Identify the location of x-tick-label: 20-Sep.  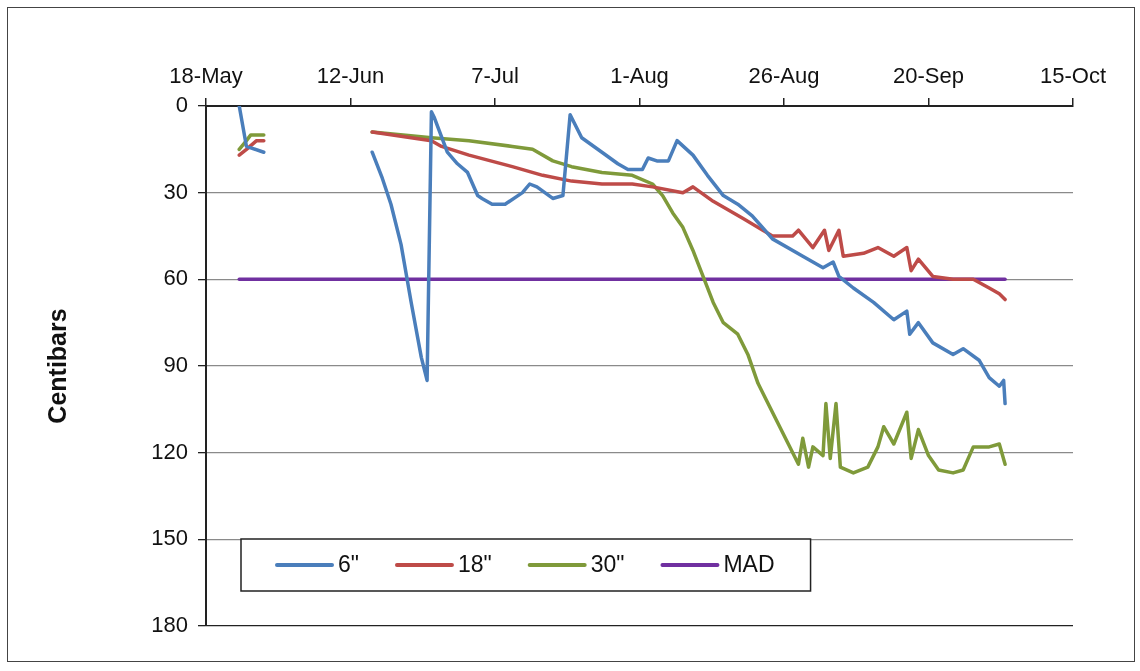
(928, 75).